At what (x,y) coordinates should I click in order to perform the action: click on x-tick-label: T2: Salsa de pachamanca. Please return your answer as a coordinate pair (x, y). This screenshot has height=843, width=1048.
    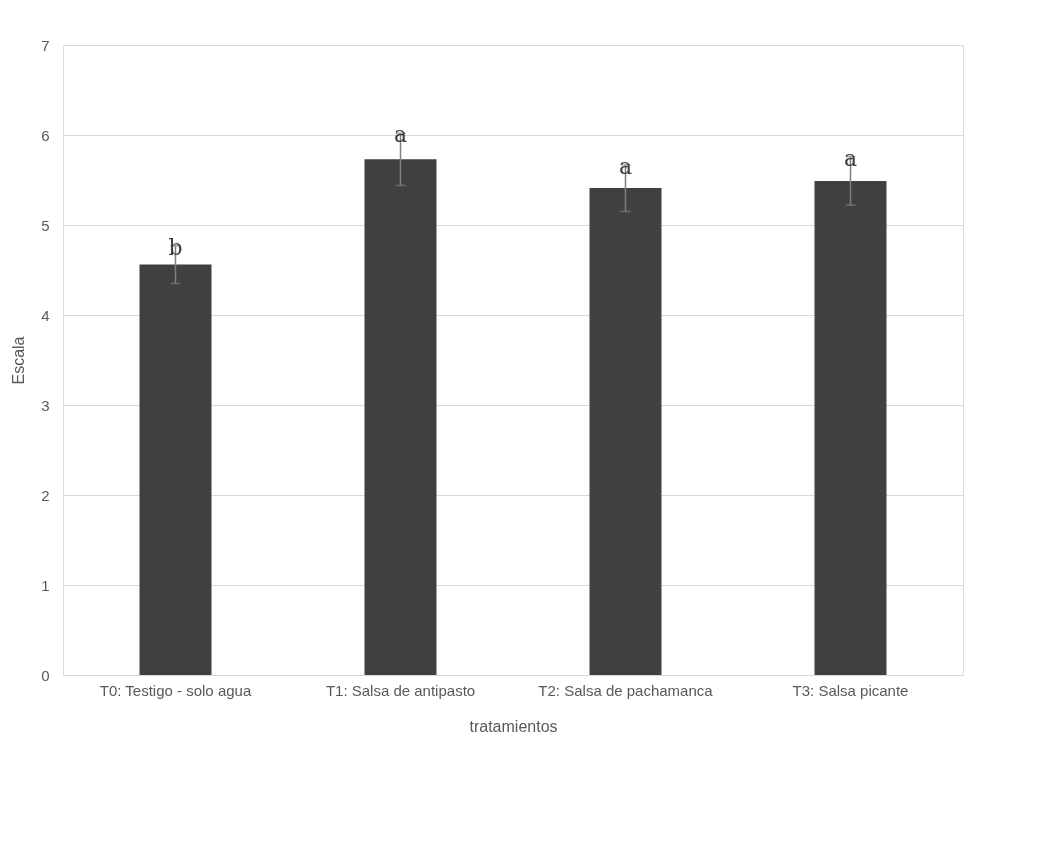
    Looking at the image, I should click on (626, 690).